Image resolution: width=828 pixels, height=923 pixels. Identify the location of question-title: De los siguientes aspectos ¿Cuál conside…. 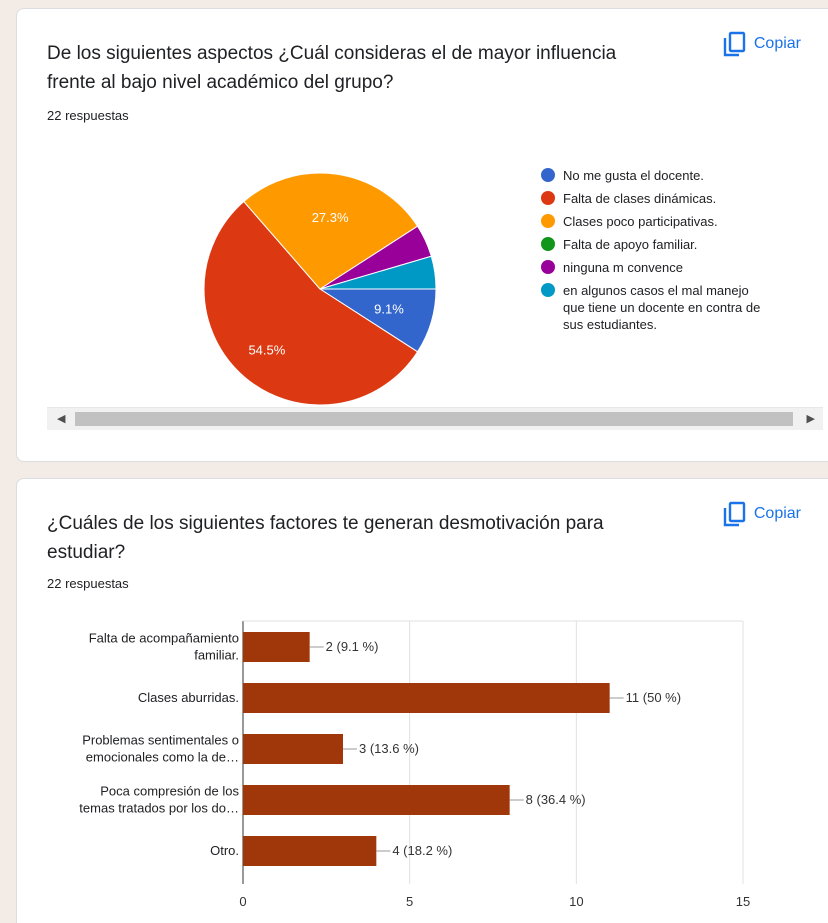
(332, 68).